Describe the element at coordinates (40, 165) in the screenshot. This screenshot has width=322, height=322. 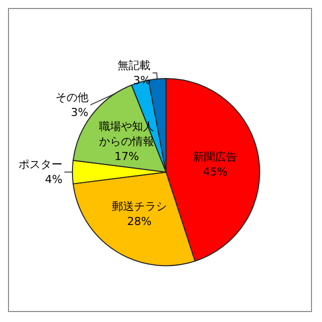
I see `slice-label: ポスター` at that location.